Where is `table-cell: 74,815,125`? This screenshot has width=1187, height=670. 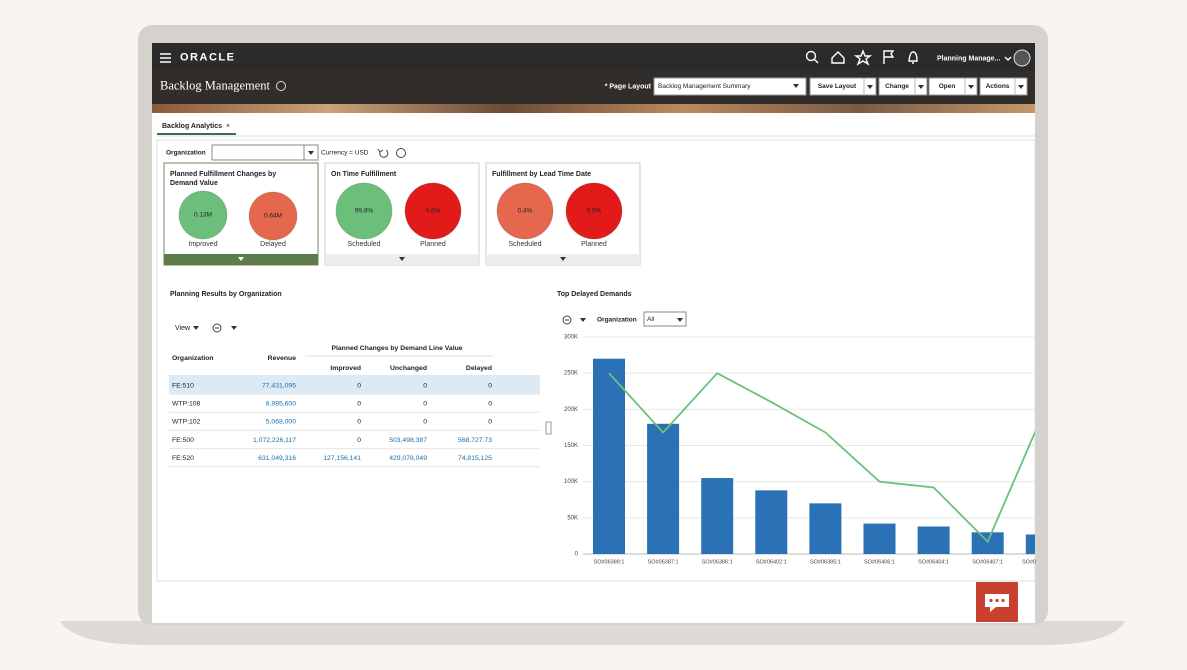 table-cell: 74,815,125 is located at coordinates (475, 458).